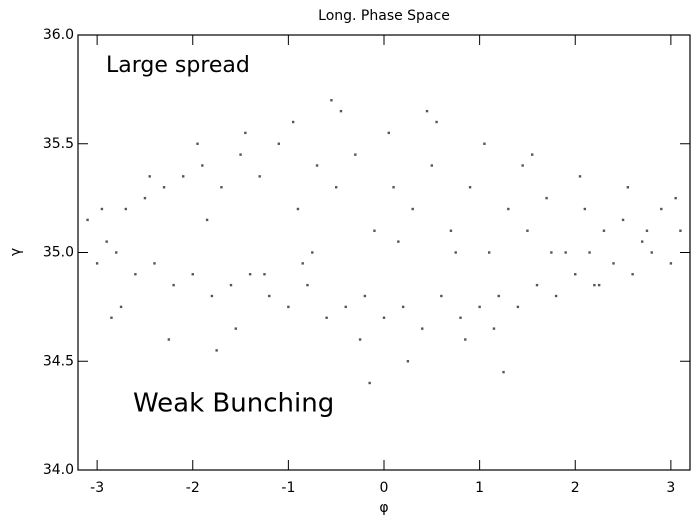  Describe the element at coordinates (479, 488) in the screenshot. I see `x-tick-label: 1` at that location.